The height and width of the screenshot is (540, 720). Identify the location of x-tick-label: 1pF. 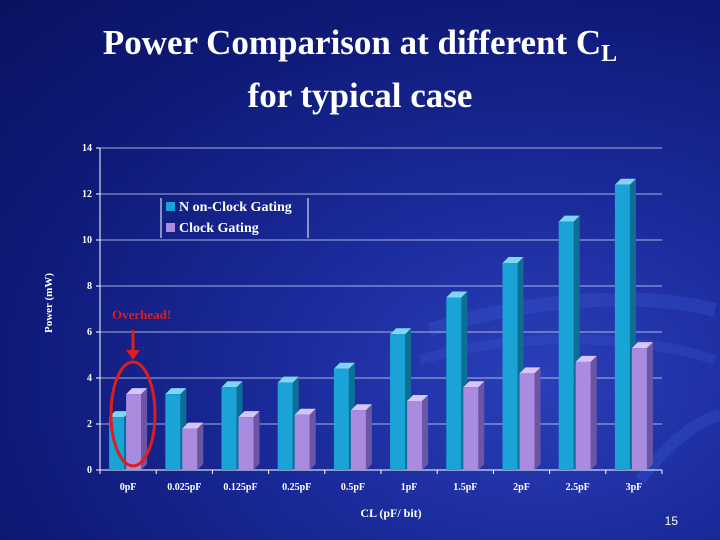
(409, 487).